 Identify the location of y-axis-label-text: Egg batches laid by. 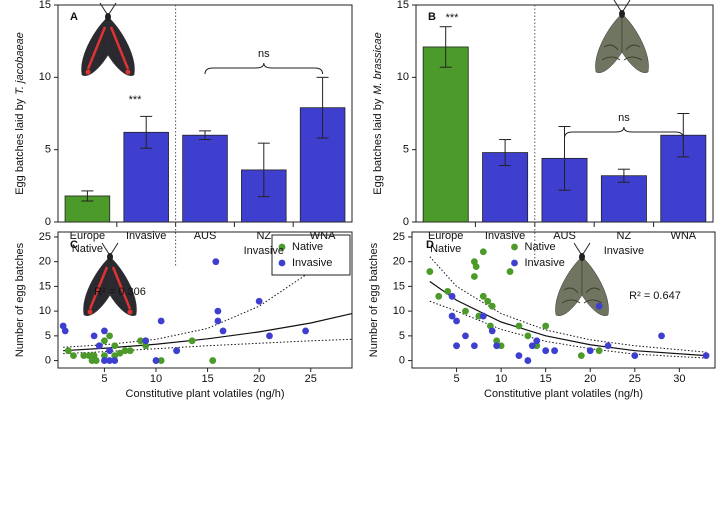
(378, 146).